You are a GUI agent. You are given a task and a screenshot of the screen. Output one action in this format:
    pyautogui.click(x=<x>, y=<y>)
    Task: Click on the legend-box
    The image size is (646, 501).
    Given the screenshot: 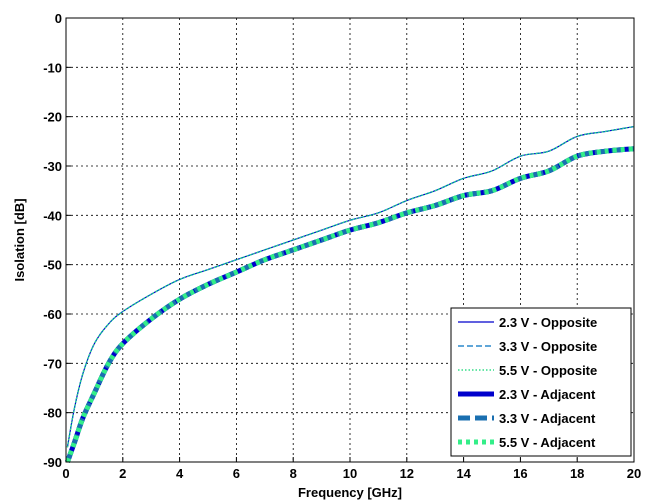 What is the action you would take?
    pyautogui.click(x=541, y=382)
    